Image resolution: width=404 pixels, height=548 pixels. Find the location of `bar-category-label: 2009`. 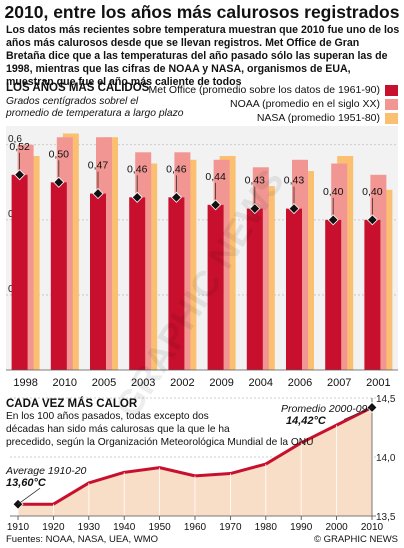

bar-category-label: 2009 is located at coordinates (221, 383).